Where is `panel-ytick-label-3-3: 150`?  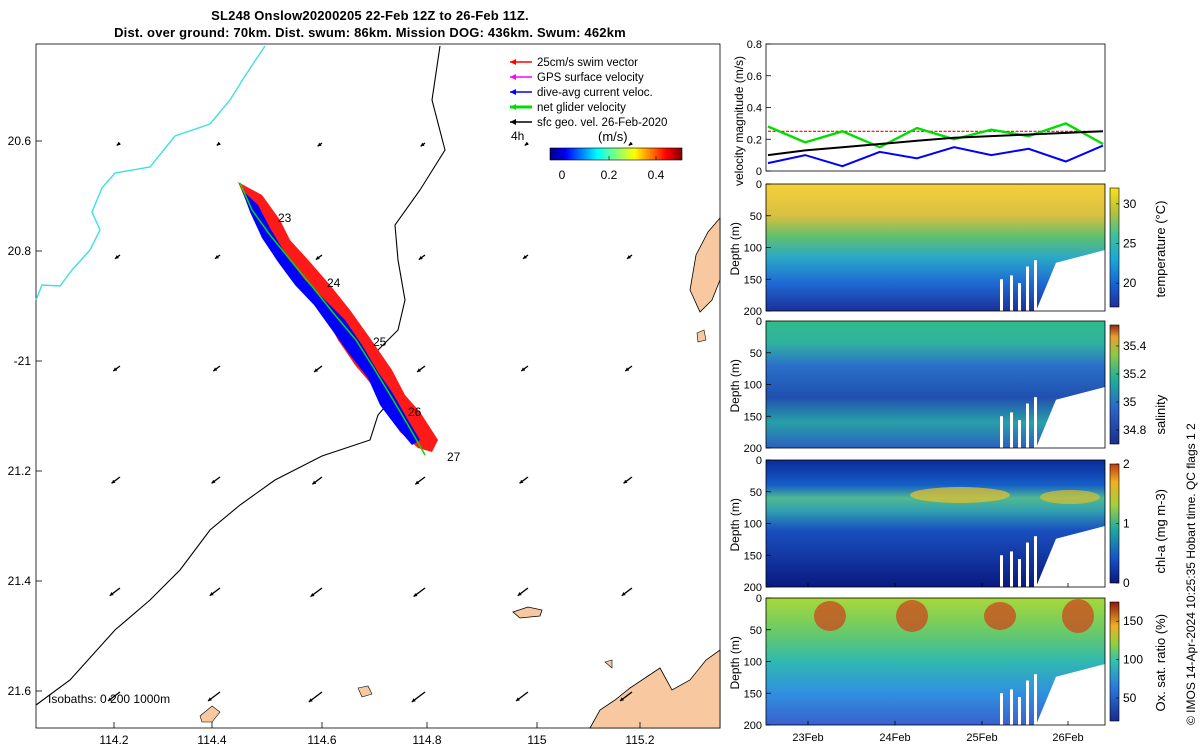
panel-ytick-label-3-3: 150 is located at coordinates (753, 694).